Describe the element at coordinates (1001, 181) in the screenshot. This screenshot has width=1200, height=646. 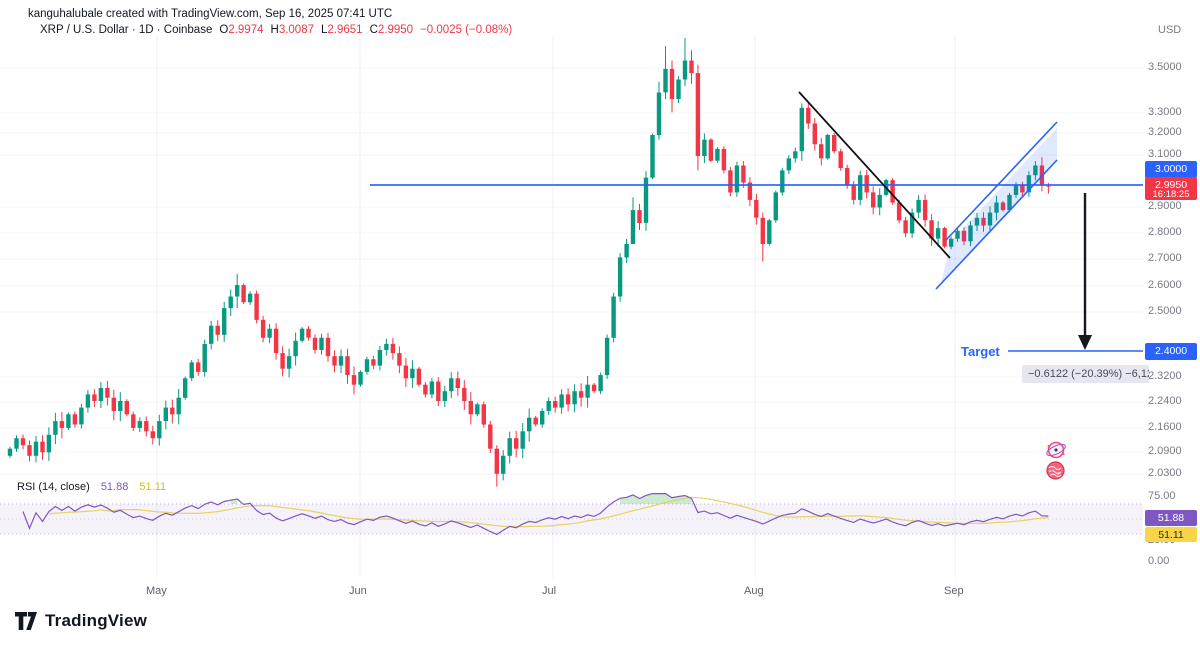
I see `channel-upper-line` at that location.